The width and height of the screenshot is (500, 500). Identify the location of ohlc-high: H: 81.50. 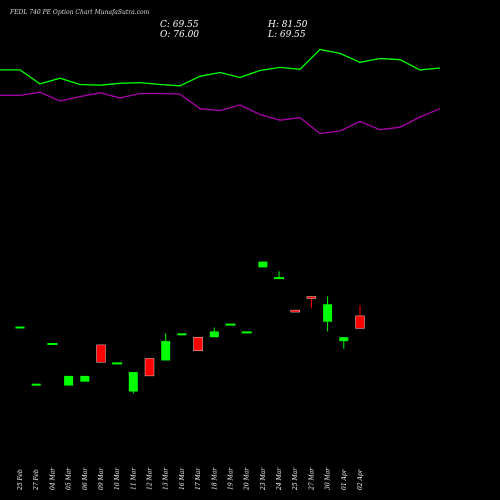
(288, 25).